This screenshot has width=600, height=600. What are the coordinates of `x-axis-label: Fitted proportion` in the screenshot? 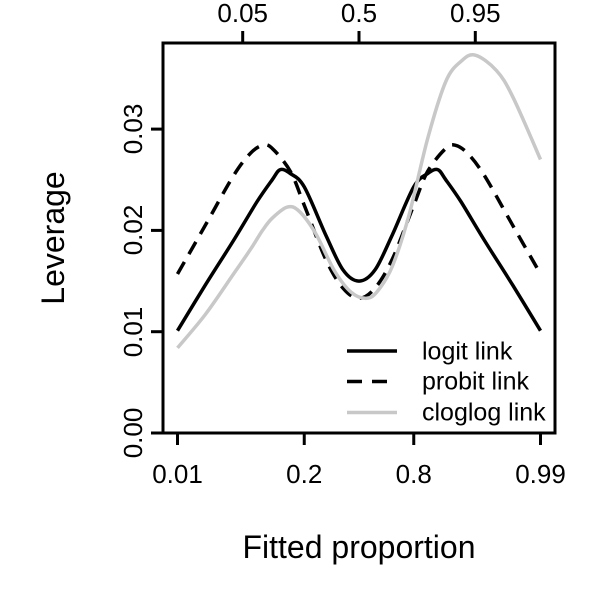 It's located at (359, 547).